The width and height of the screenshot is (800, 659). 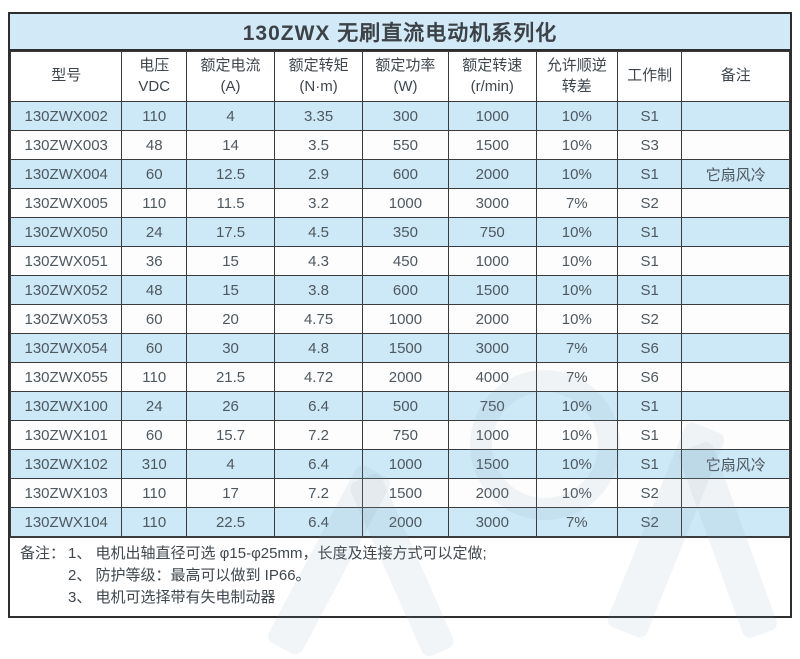 What do you see at coordinates (66, 203) in the screenshot?
I see `cell-model: 130ZWX005` at bounding box center [66, 203].